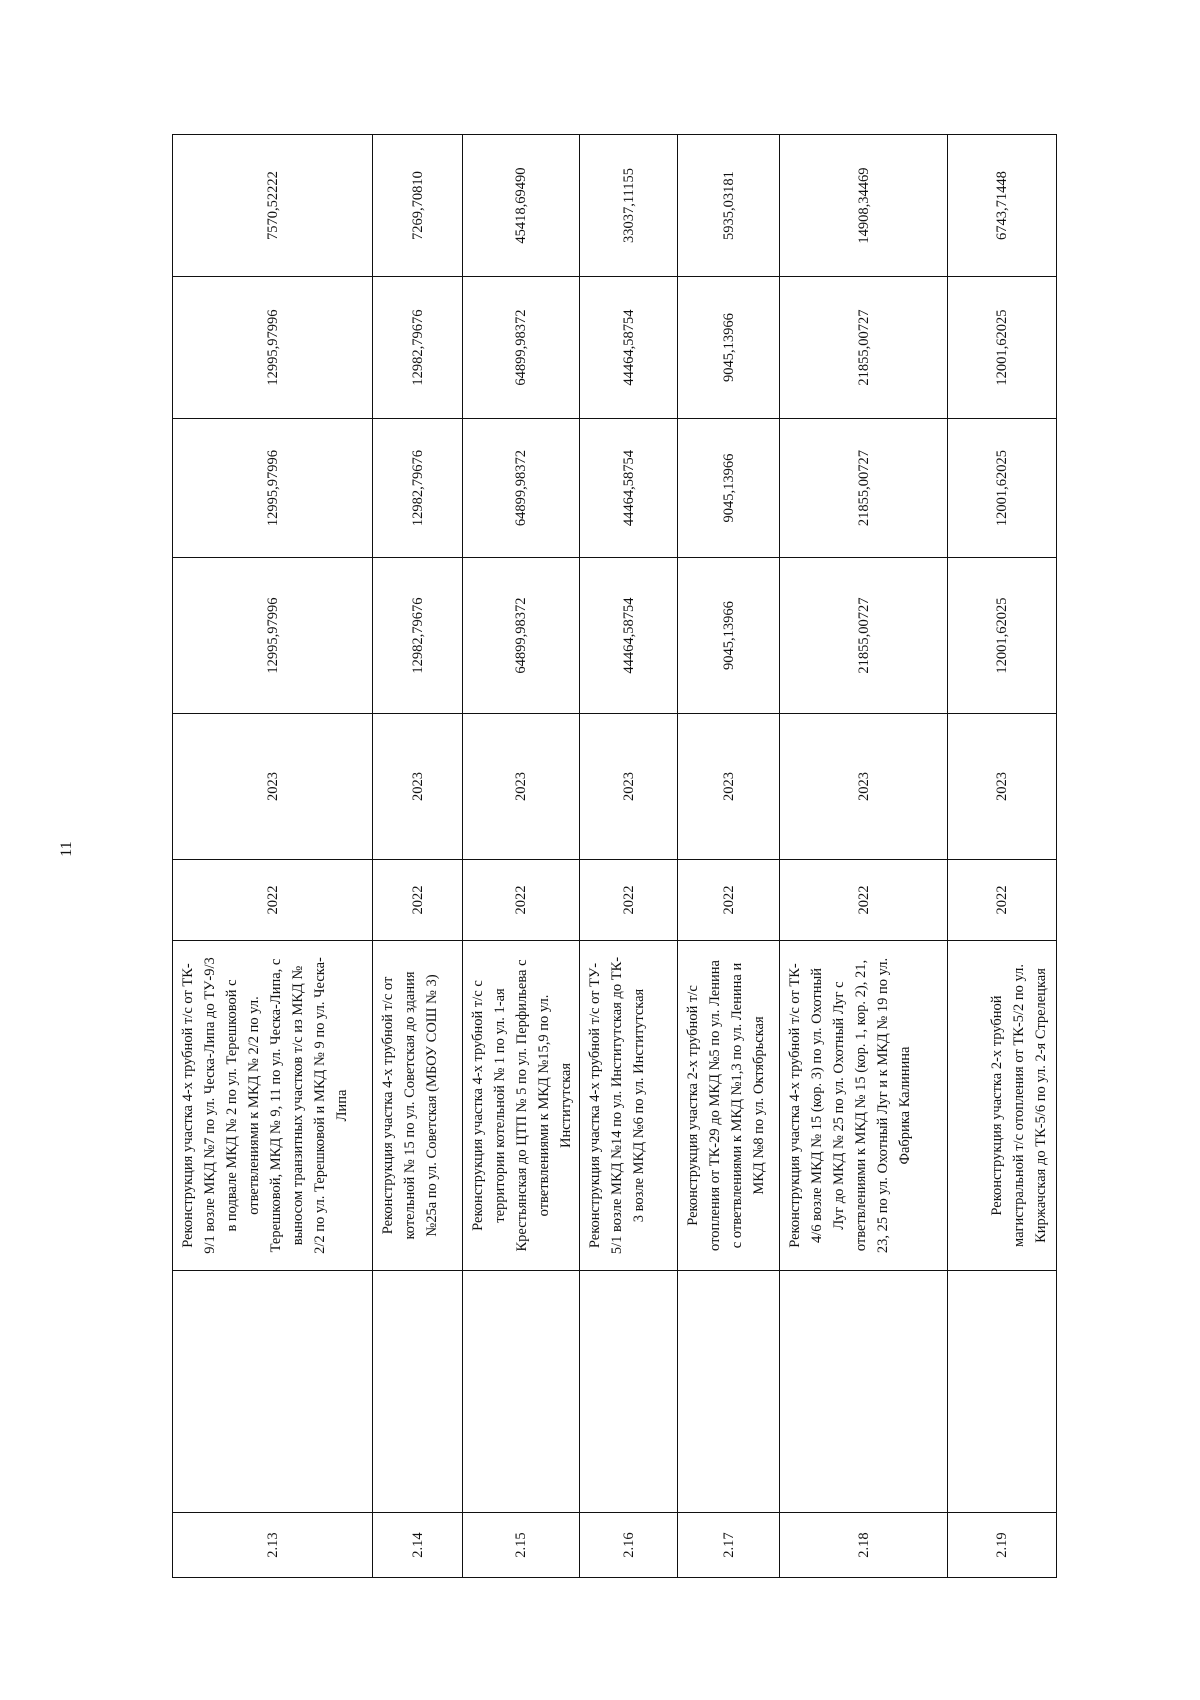 This screenshot has width=1200, height=1700. Describe the element at coordinates (728, 1545) in the screenshot. I see `row-number: 2.17` at that location.